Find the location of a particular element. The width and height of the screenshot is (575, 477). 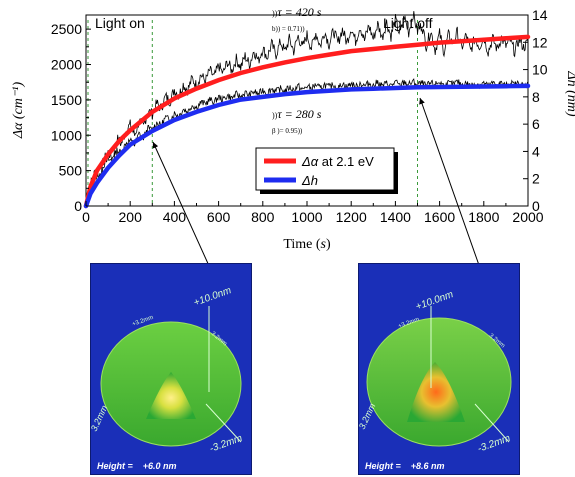

y-right-axis-ticks: 0 2 4 6 8 10 12 14 is located at coordinates (535, 110).